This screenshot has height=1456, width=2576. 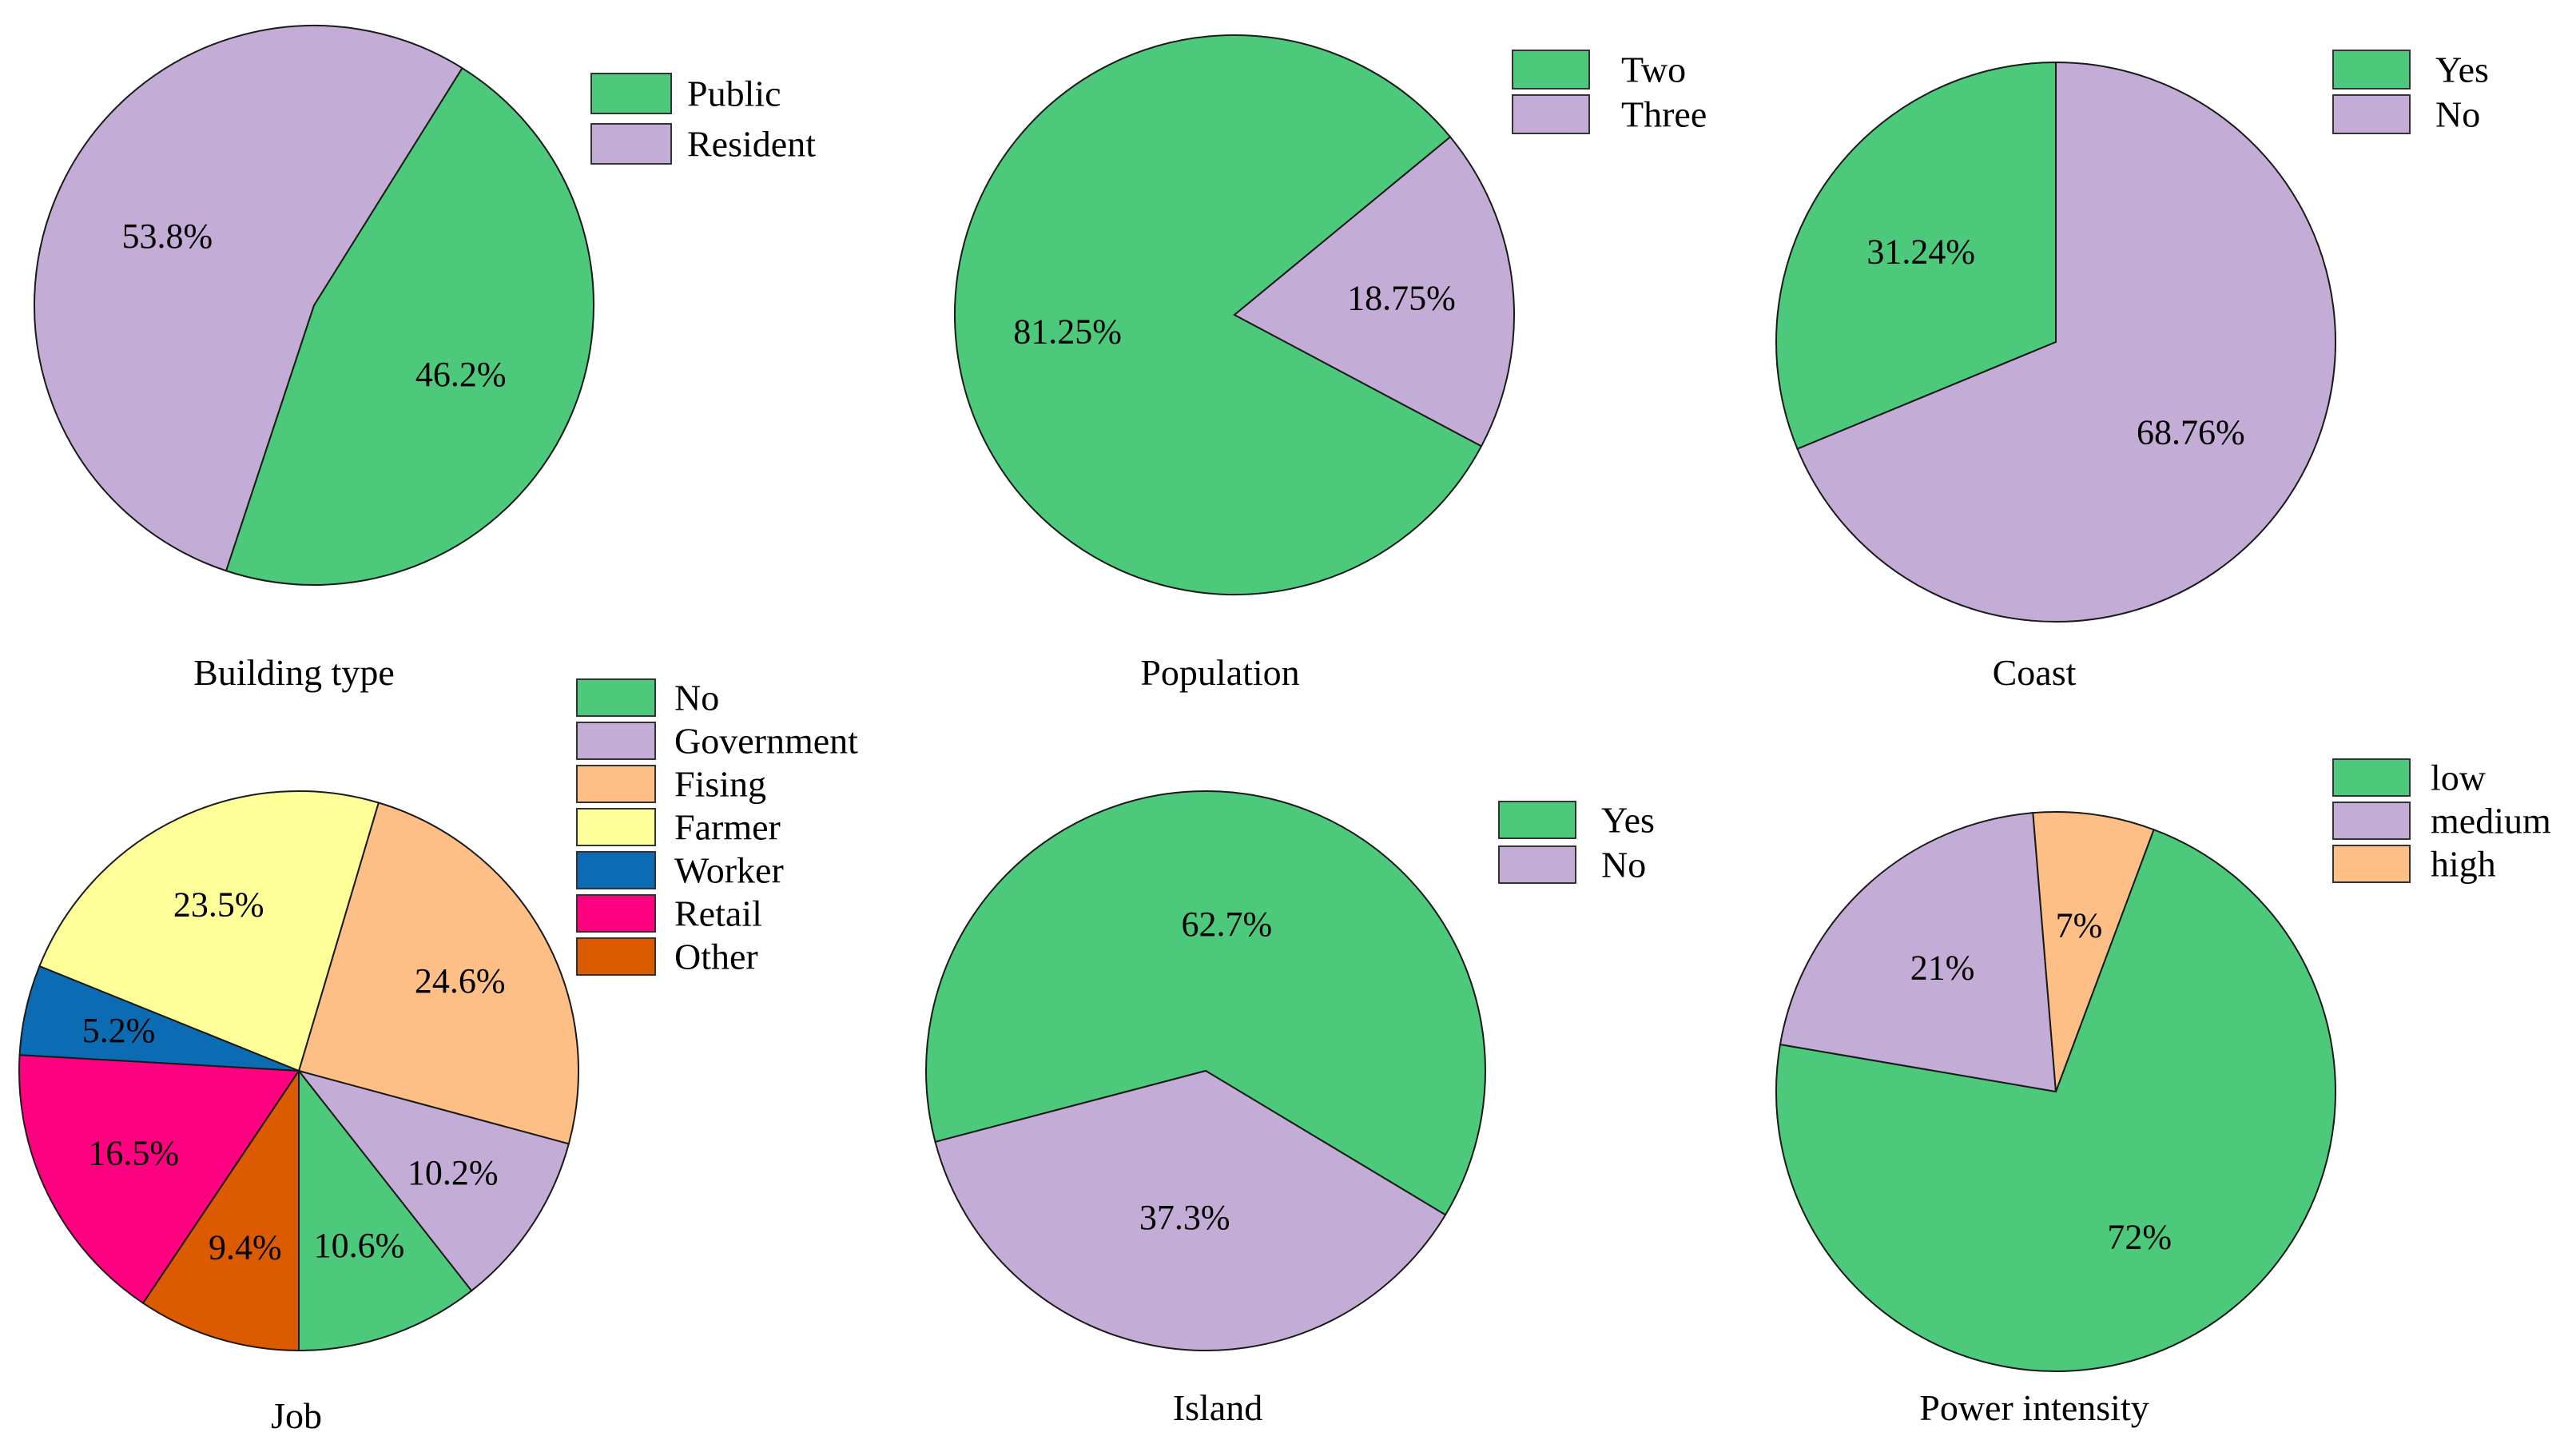 I want to click on pie-slice-high, so click(x=2093, y=951).